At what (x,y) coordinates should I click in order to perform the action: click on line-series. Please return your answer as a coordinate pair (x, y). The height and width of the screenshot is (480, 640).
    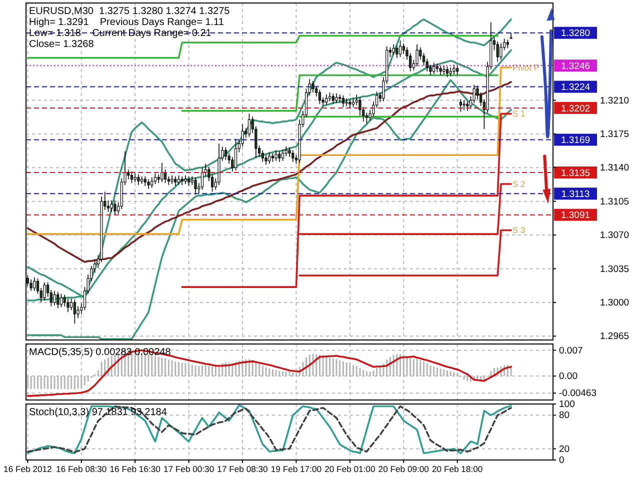
    Looking at the image, I should click on (269, 373).